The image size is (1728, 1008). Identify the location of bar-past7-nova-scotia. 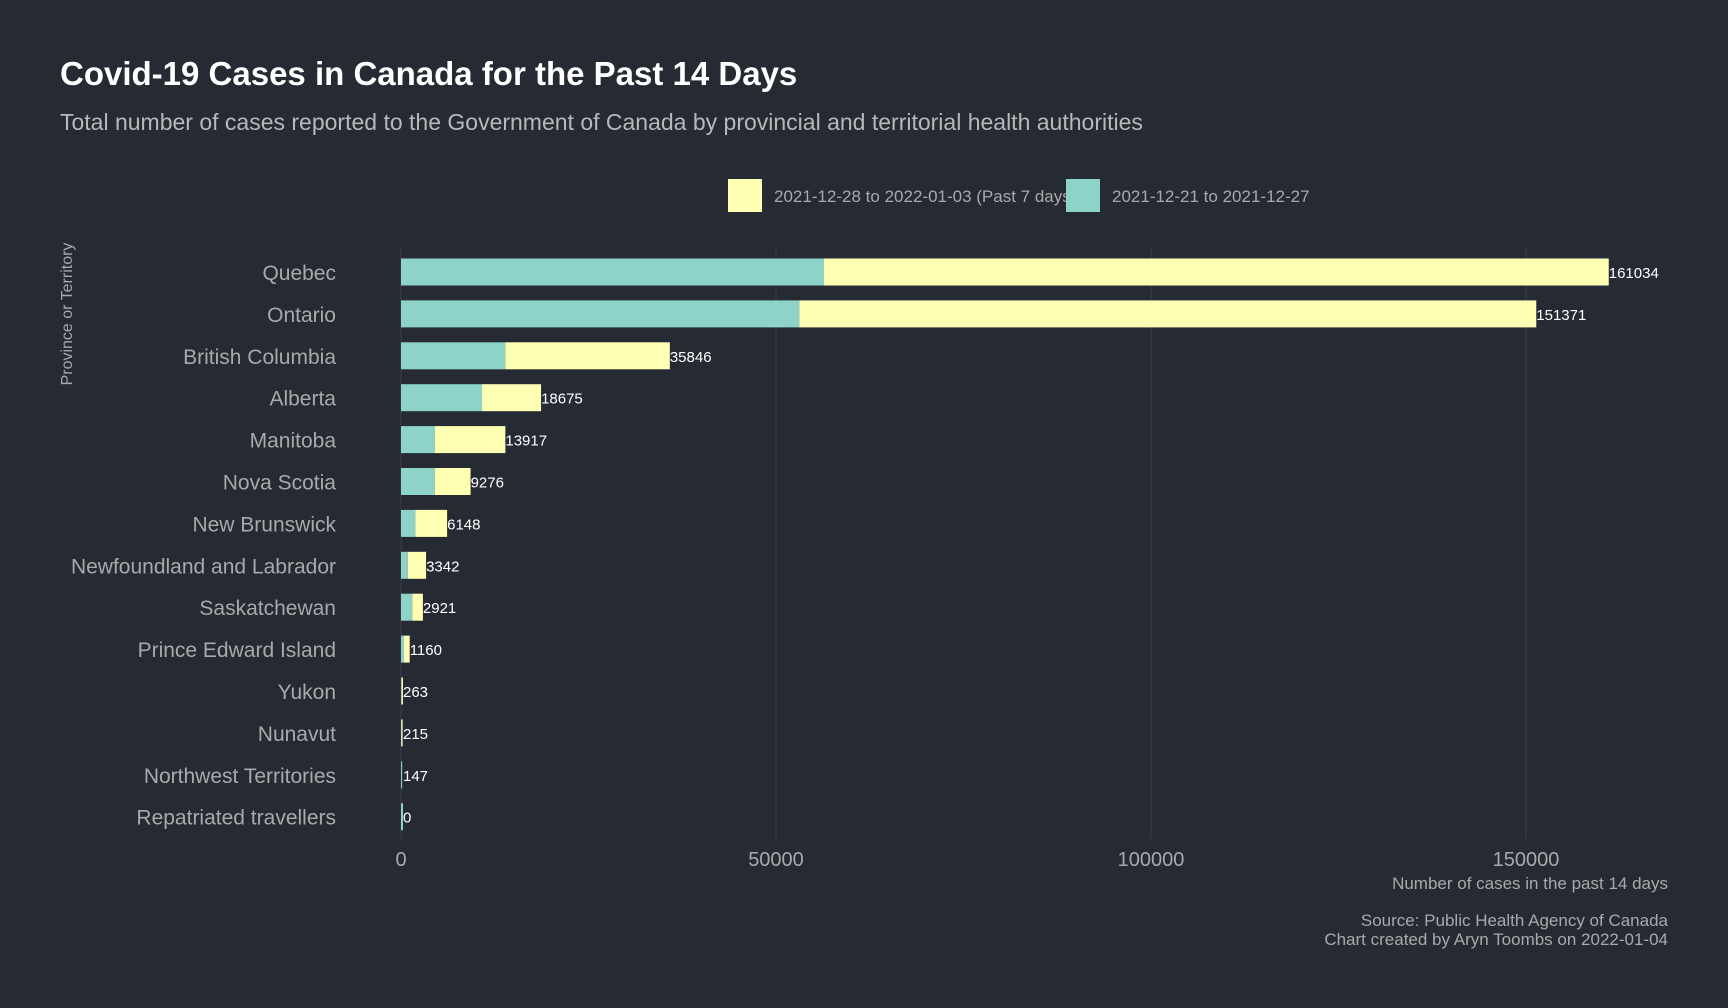
(452, 481).